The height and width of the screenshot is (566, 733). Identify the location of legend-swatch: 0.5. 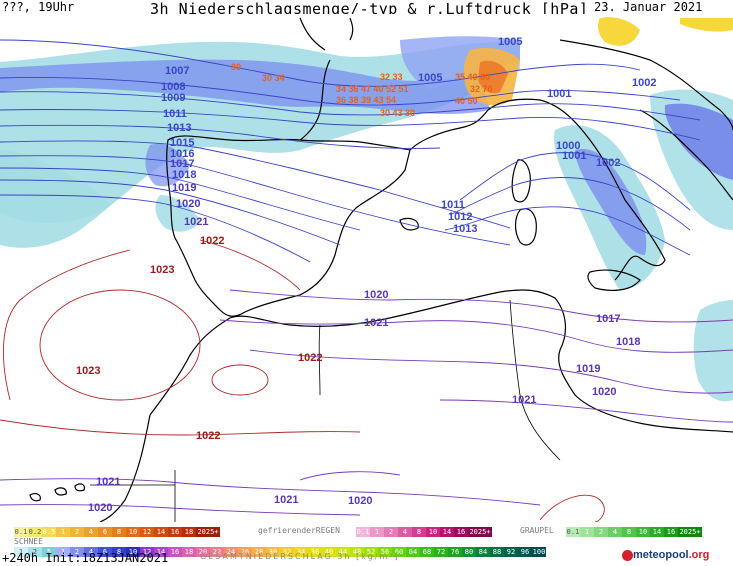
(49, 532).